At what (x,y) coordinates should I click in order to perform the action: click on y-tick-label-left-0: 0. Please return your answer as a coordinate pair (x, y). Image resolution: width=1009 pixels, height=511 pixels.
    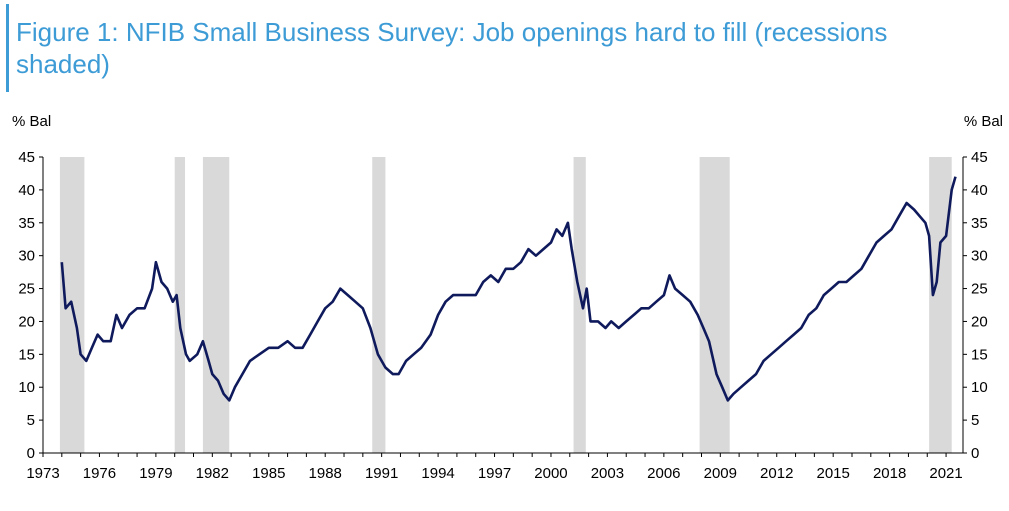
    Looking at the image, I should click on (31, 453).